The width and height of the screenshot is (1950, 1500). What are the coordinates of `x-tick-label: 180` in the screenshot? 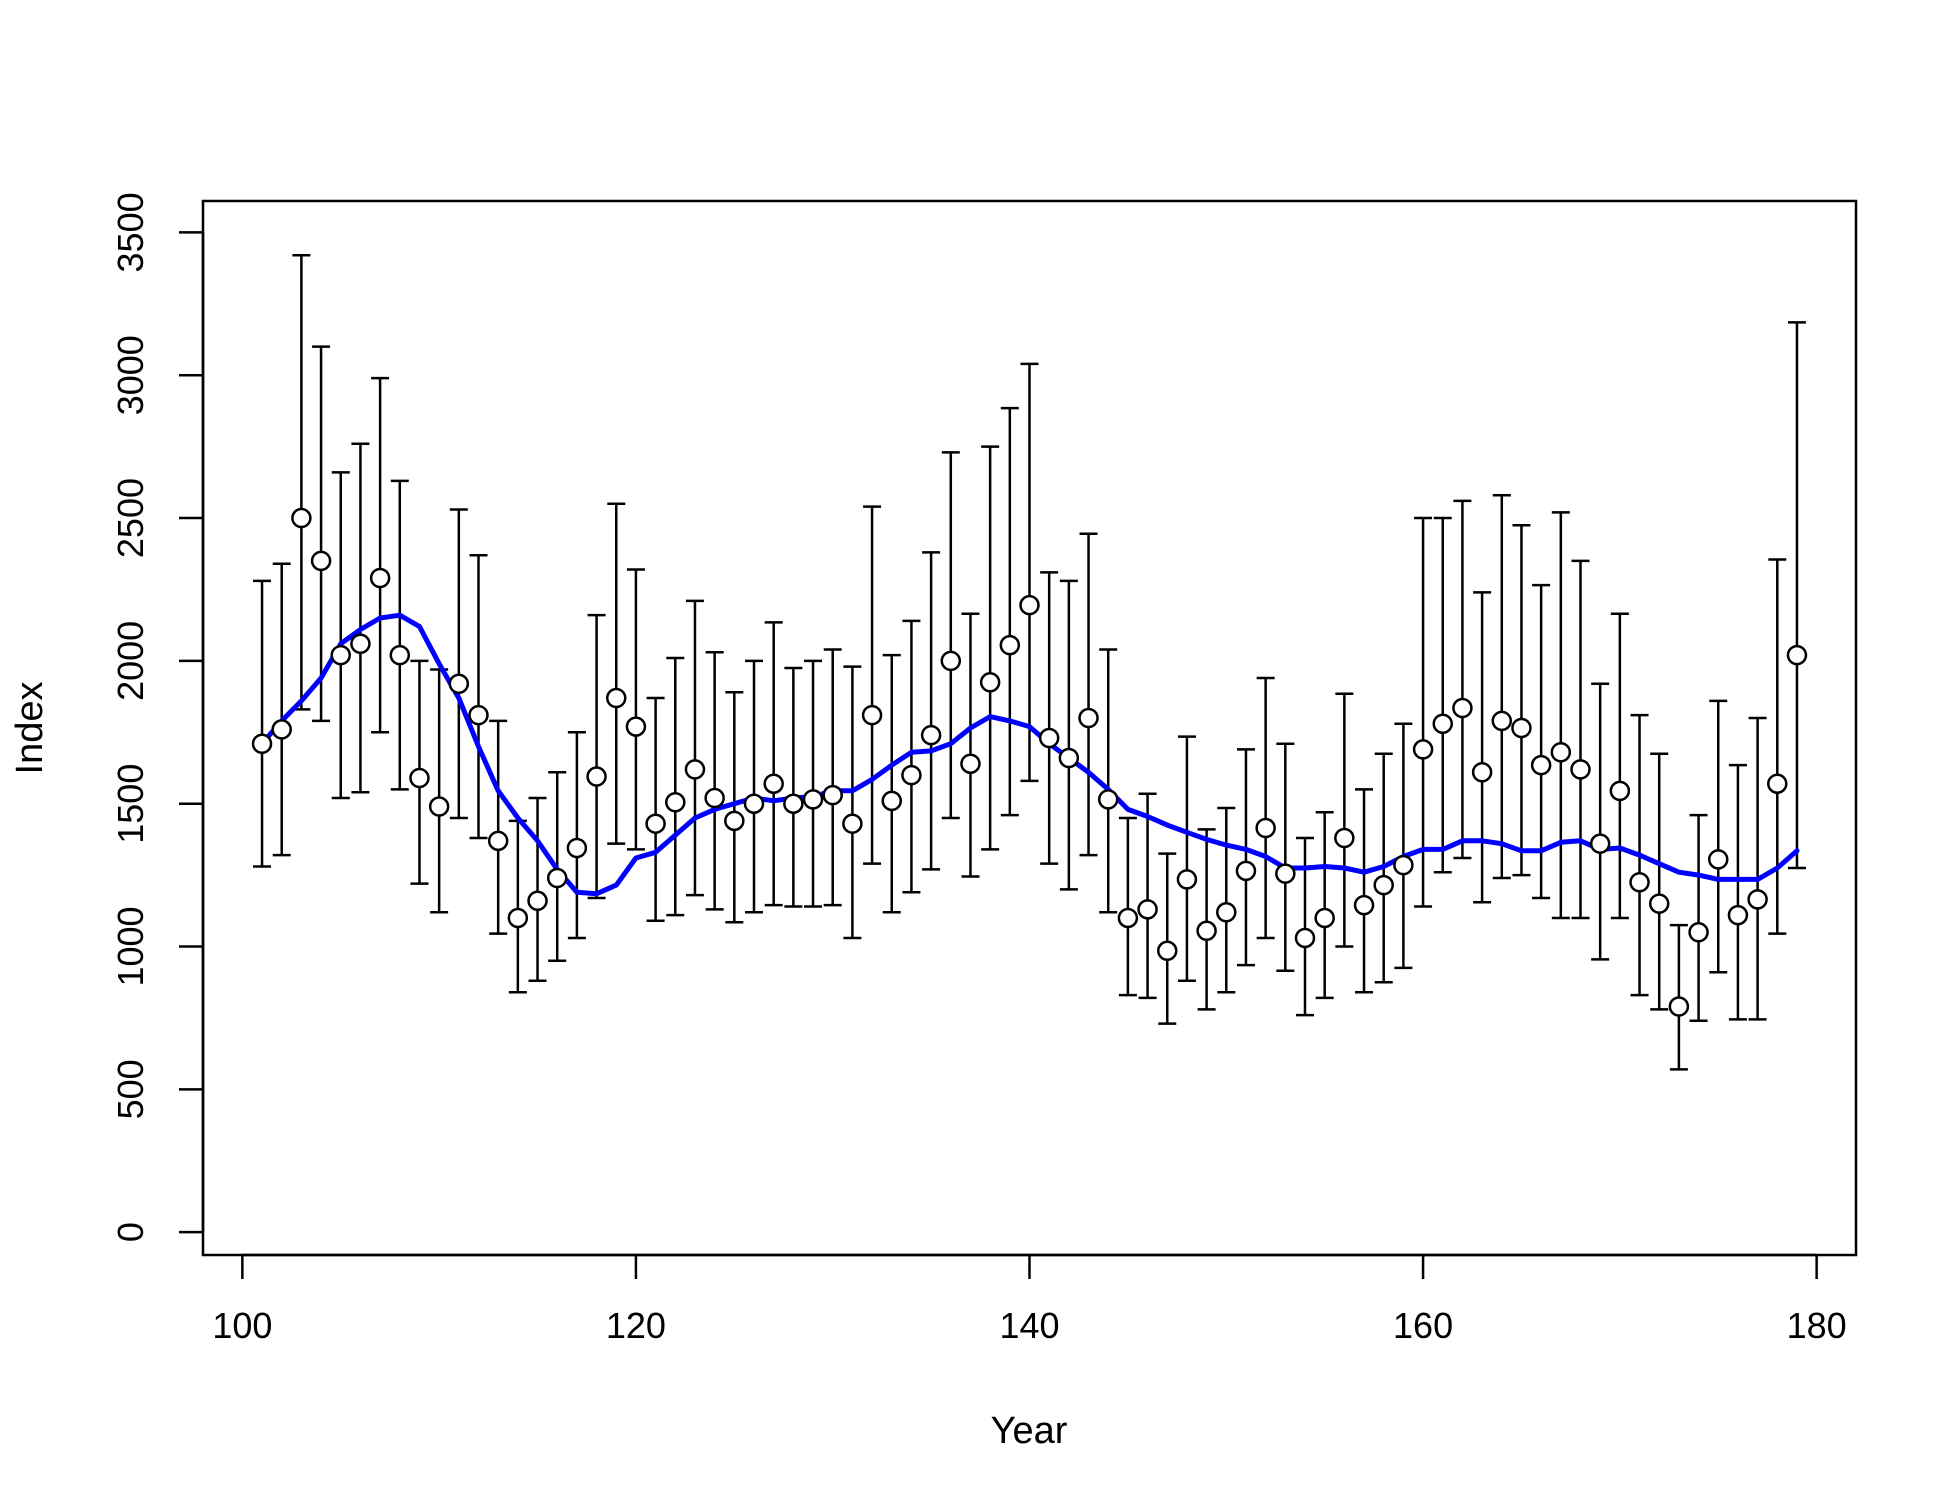 It's located at (1817, 1325).